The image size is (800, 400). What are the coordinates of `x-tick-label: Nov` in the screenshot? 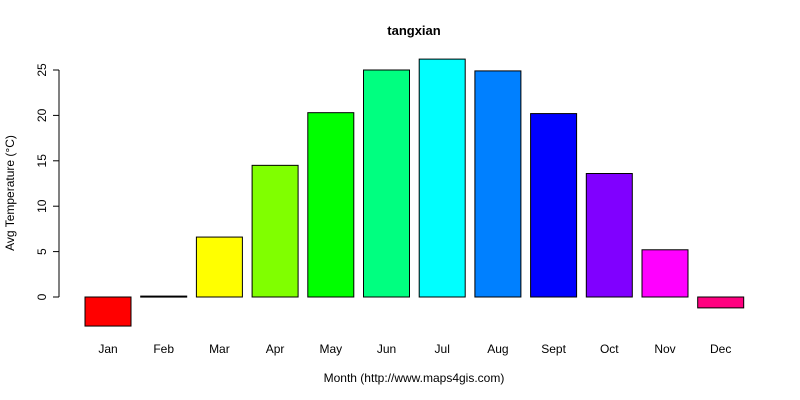 It's located at (664, 349).